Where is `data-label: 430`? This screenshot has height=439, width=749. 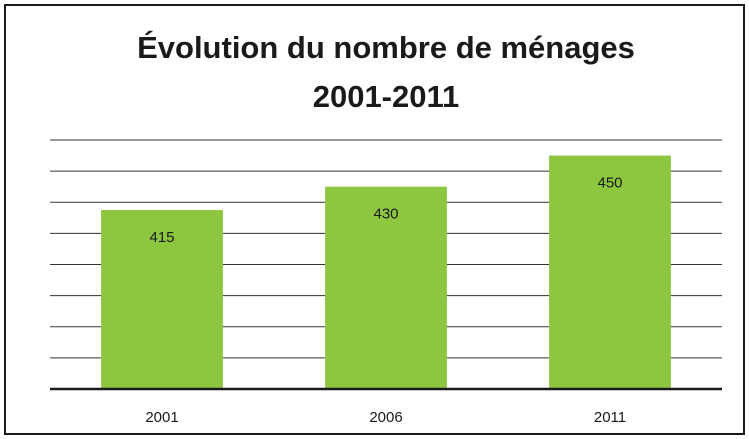 data-label: 430 is located at coordinates (385, 214).